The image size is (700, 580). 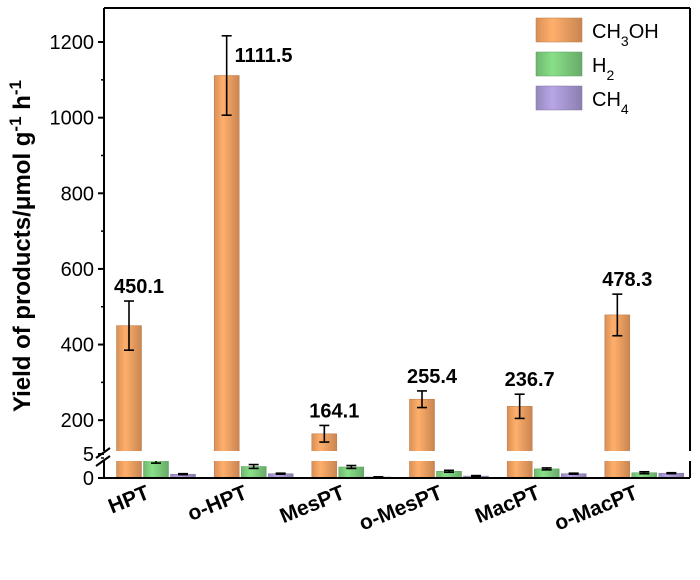 What do you see at coordinates (88, 455) in the screenshot?
I see `y-tick-label-5: 5` at bounding box center [88, 455].